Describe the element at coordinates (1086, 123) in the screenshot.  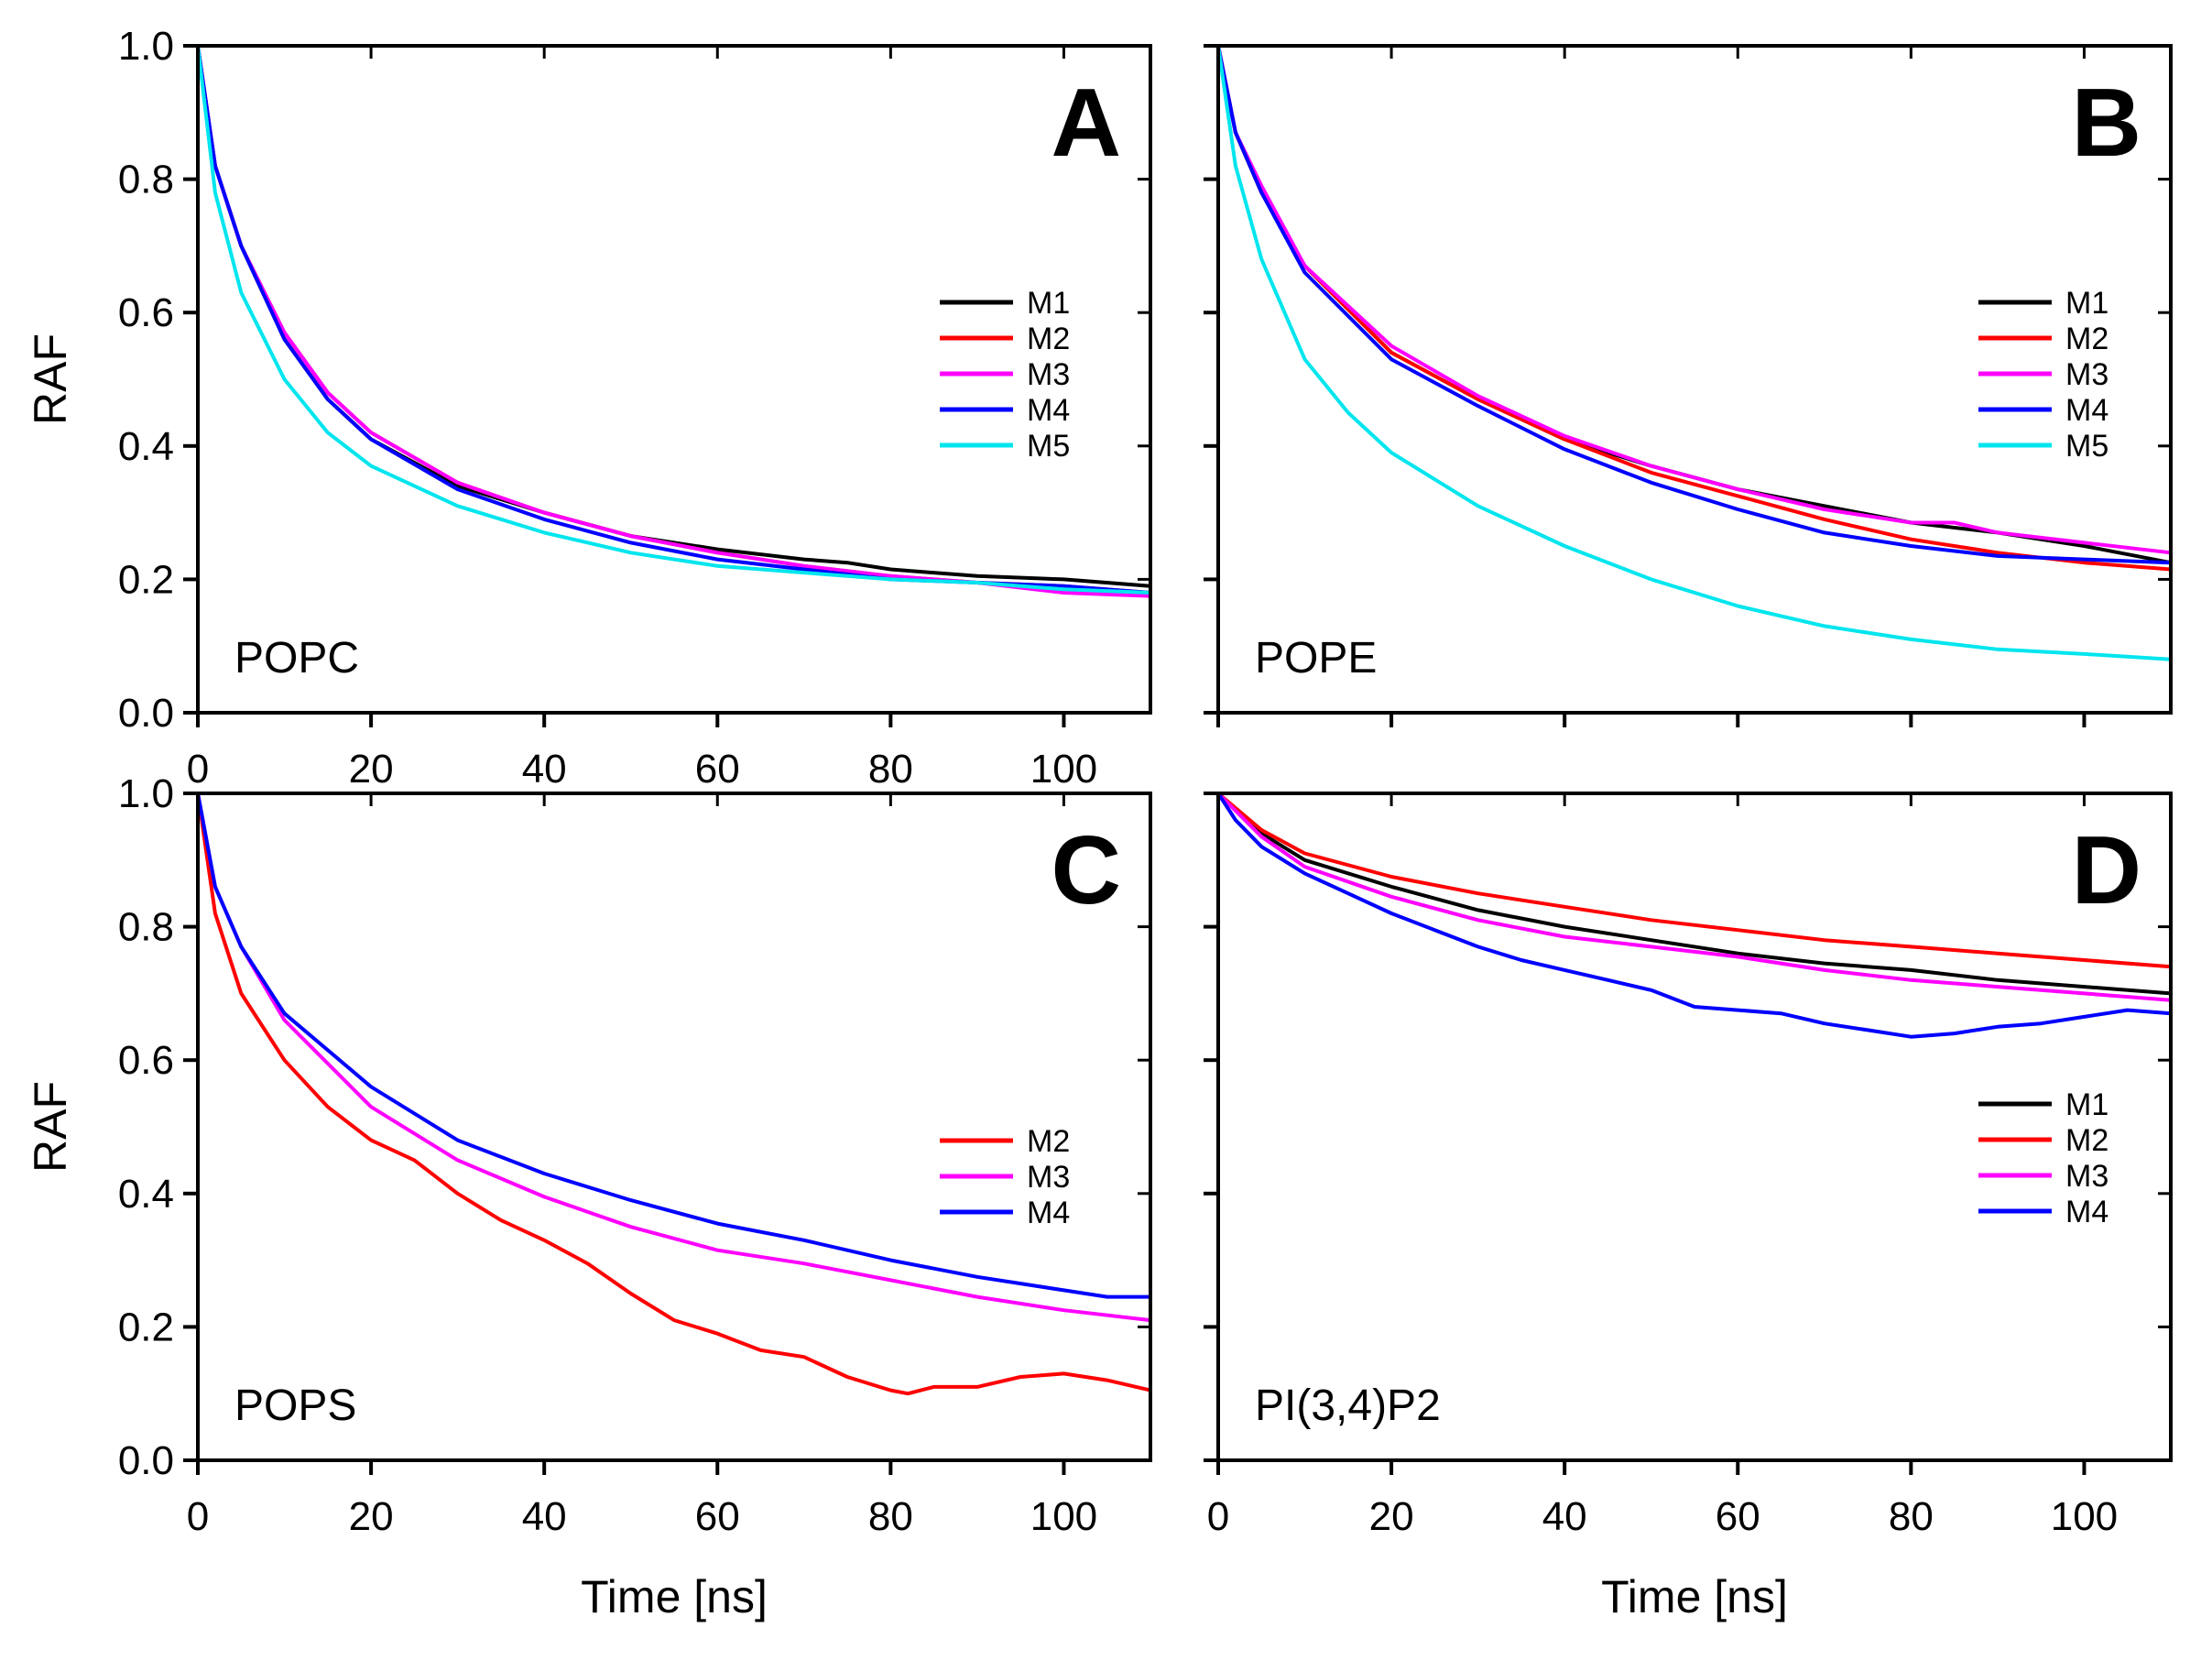
I see `panel-letter: A` at that location.